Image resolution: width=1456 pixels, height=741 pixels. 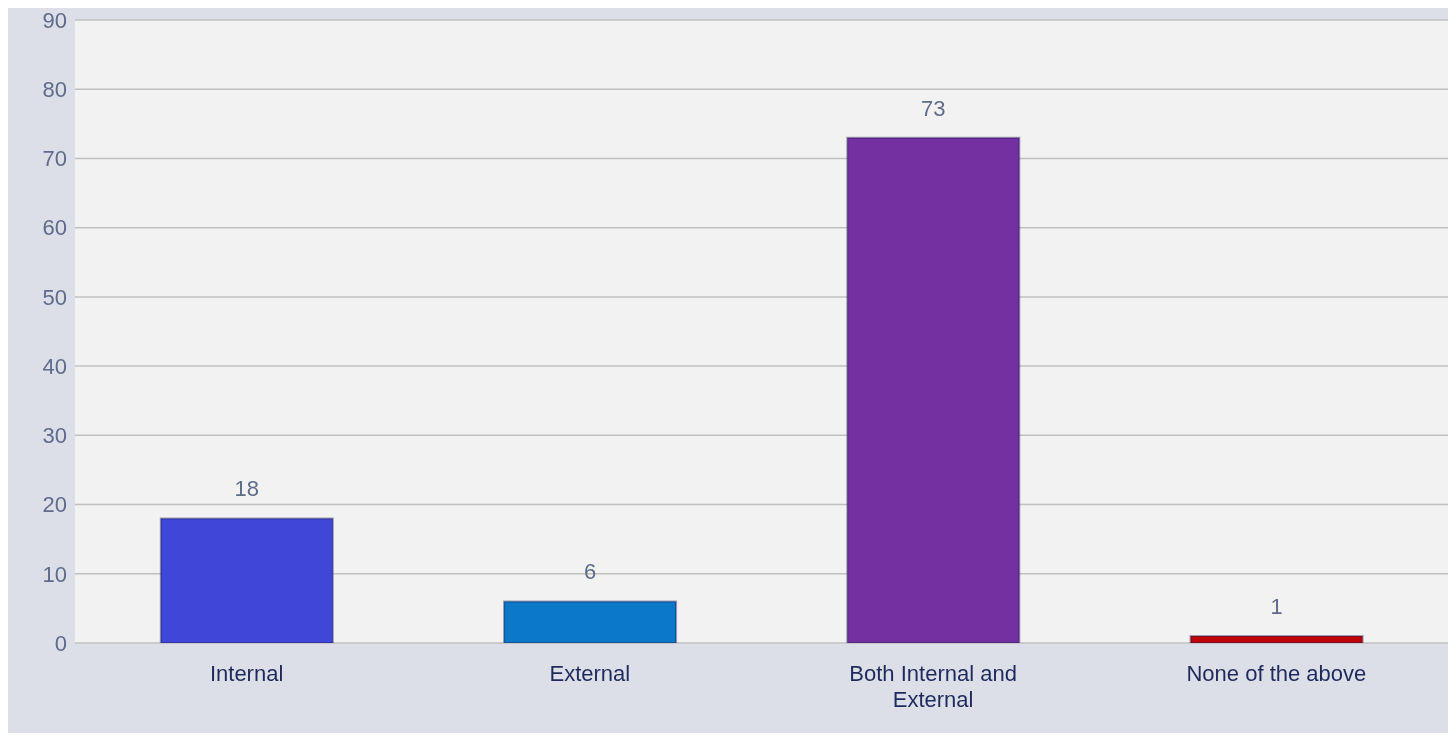 What do you see at coordinates (933, 686) in the screenshot?
I see `x-tick-label: Both Internal and External` at bounding box center [933, 686].